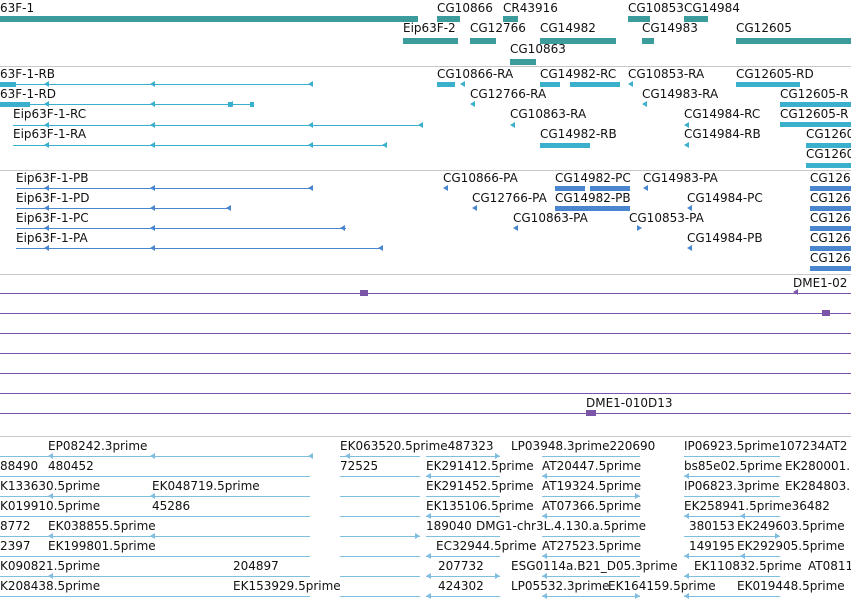  What do you see at coordinates (828, 134) in the screenshot?
I see `transcript-label: CG1260` at bounding box center [828, 134].